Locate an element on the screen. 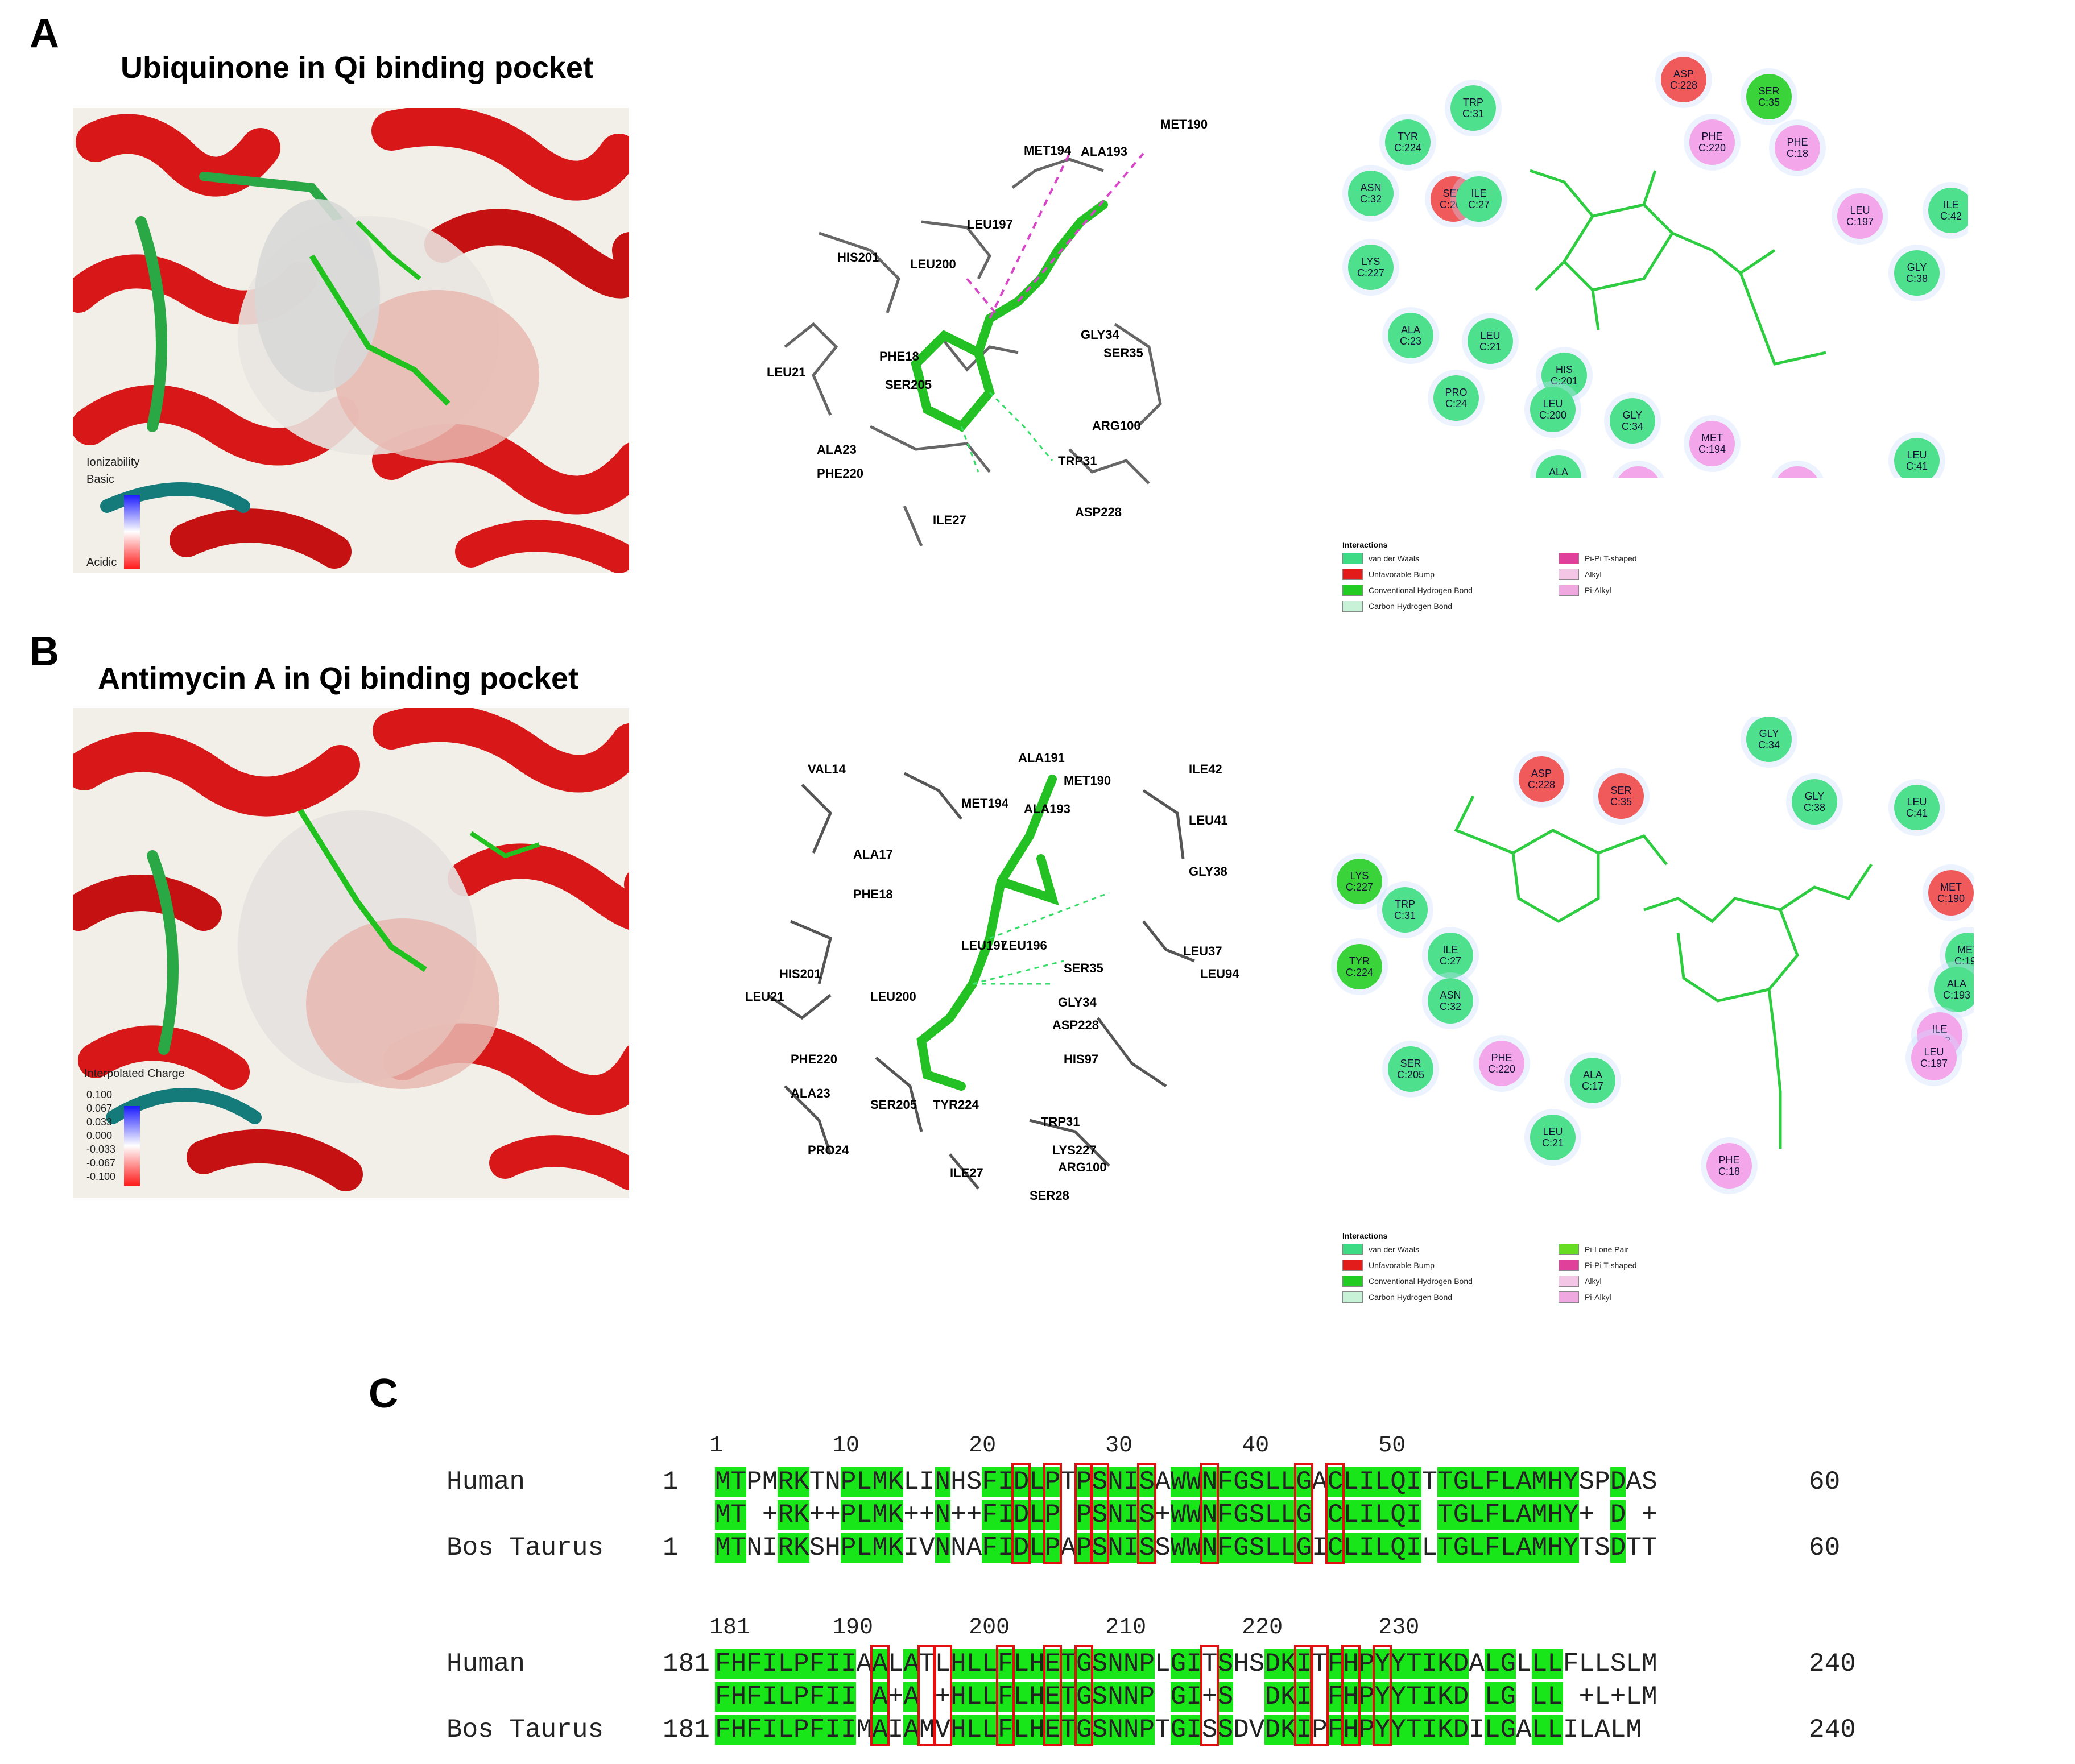 The height and width of the screenshot is (1764, 2075). residue-a-chain: C:21 is located at coordinates (1490, 347).